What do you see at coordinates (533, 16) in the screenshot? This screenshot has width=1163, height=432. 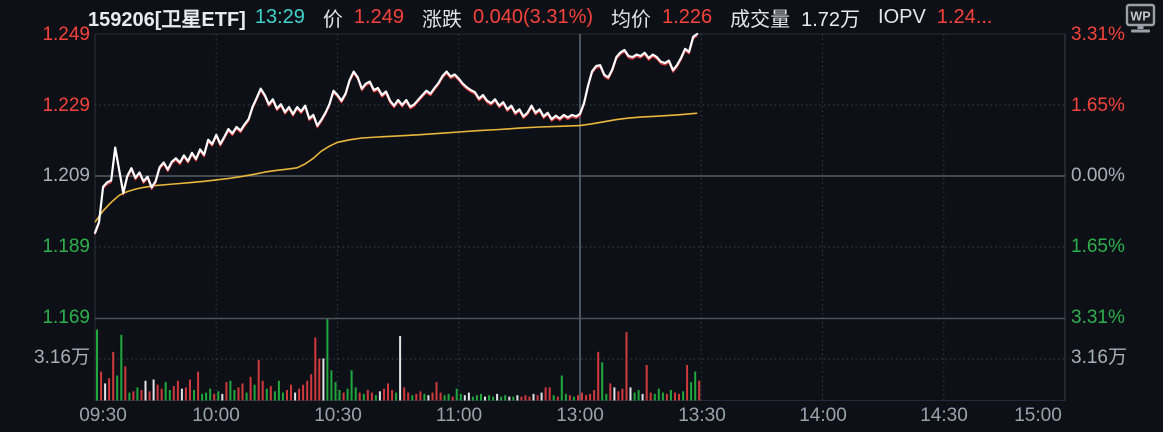 I see `change-value: 0.040(3.31%)` at bounding box center [533, 16].